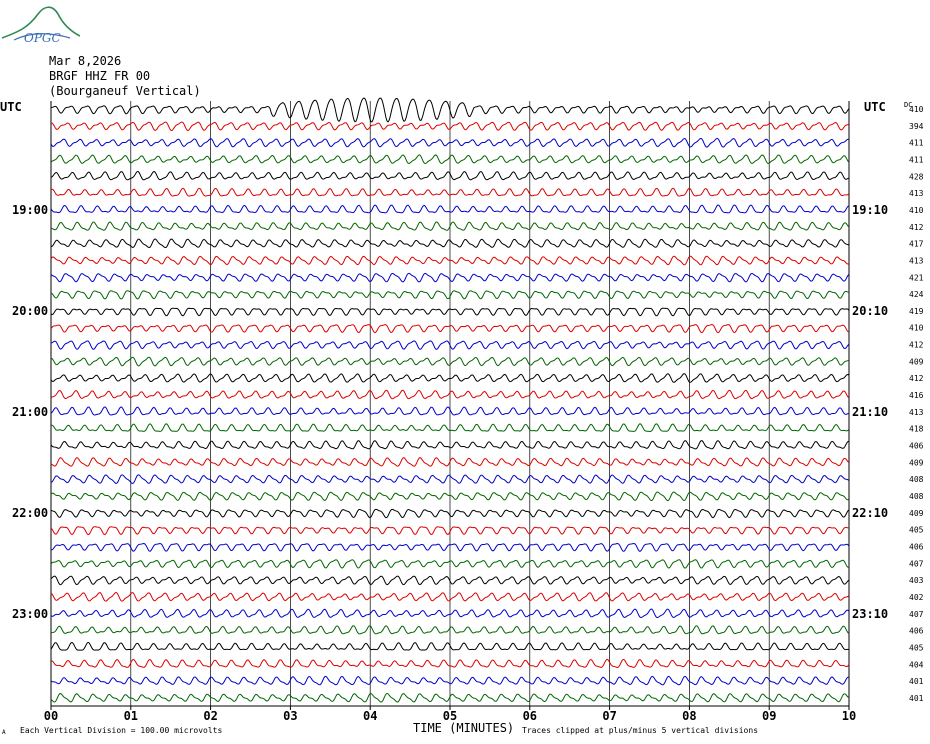  I want to click on hour-label-left: 23:00, so click(30, 614).